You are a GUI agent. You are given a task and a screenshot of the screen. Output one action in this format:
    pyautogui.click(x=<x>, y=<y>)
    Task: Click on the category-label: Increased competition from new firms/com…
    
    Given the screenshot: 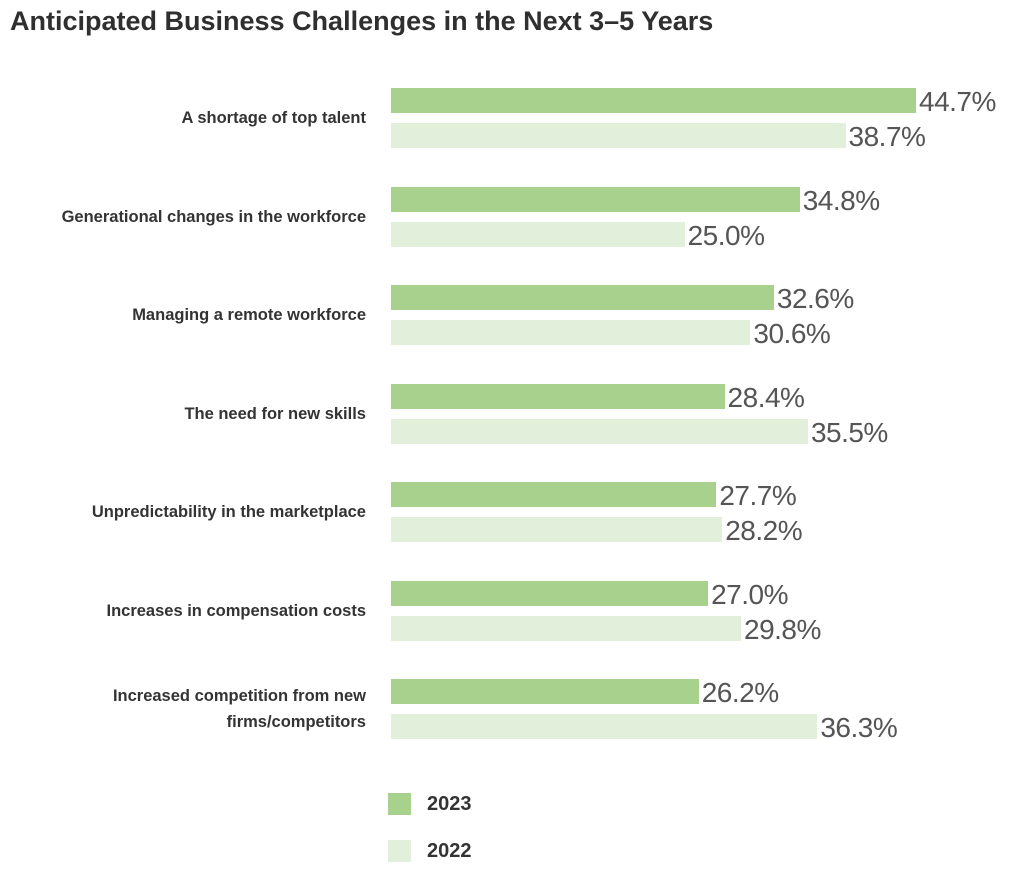 What is the action you would take?
    pyautogui.click(x=239, y=709)
    